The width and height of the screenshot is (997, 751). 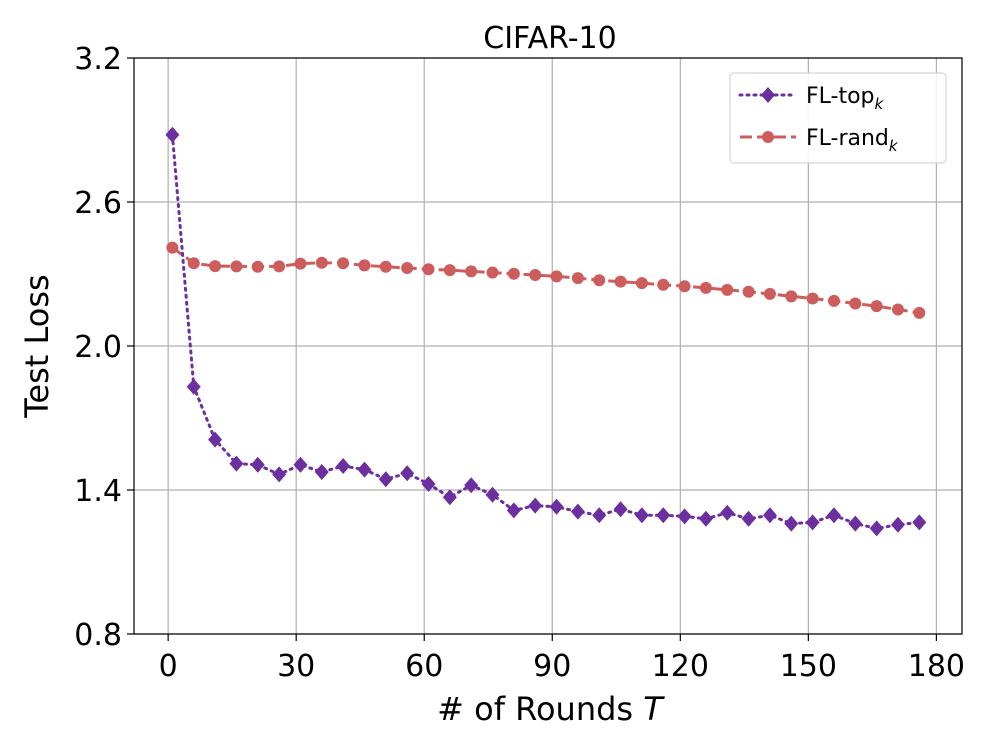 What do you see at coordinates (424, 666) in the screenshot?
I see `x-tick-label: 60` at bounding box center [424, 666].